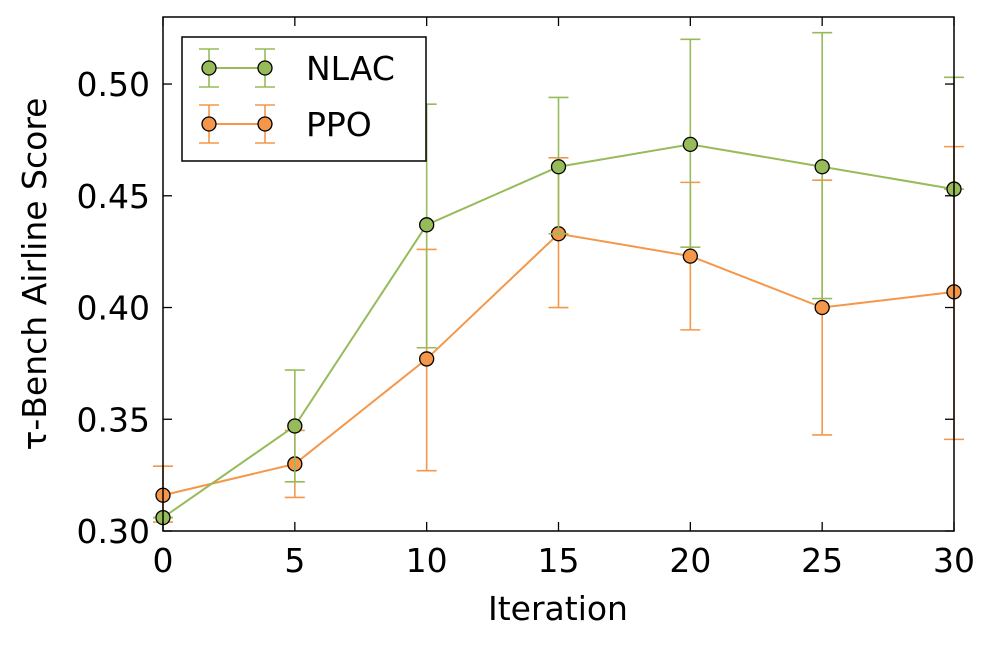  I want to click on legend-entry-ppo: PPO, so click(285, 124).